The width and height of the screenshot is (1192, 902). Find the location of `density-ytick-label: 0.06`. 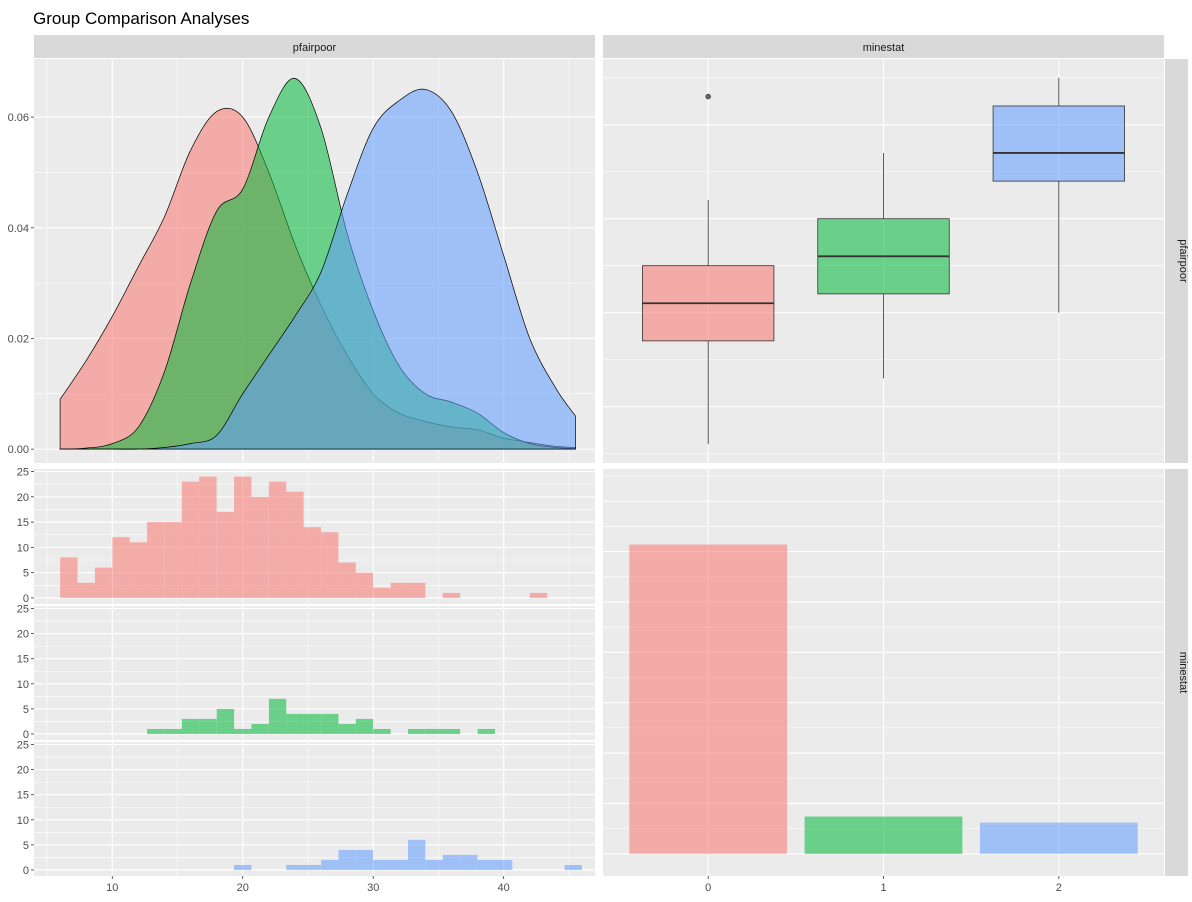

density-ytick-label: 0.06 is located at coordinates (18, 118).